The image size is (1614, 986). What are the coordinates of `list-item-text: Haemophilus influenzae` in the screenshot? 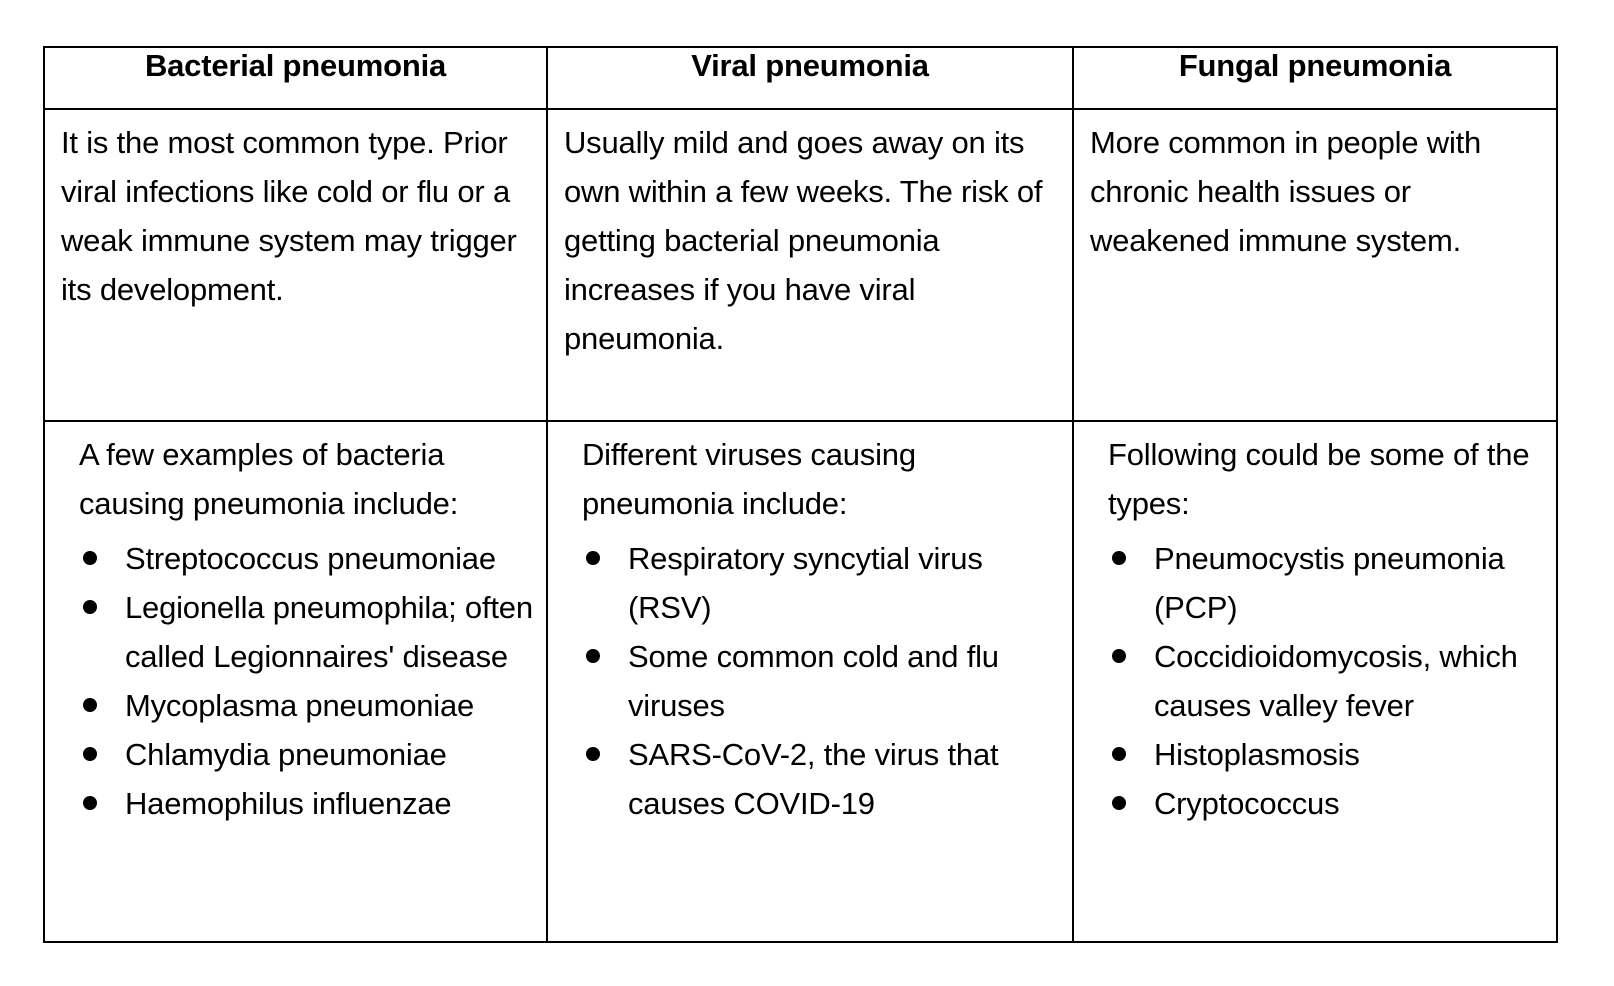 It's located at (288, 803).